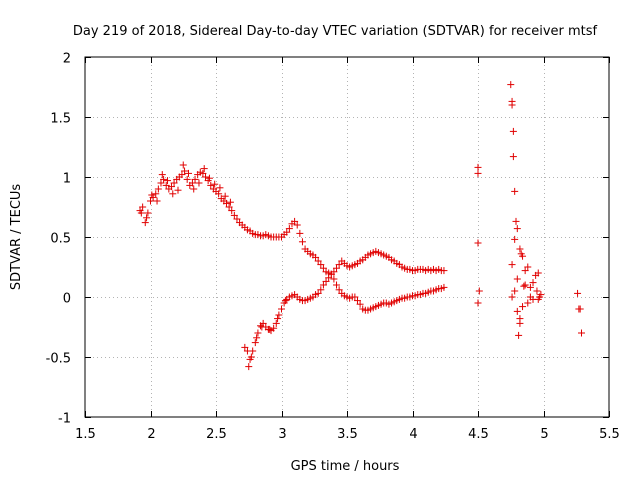 The height and width of the screenshot is (480, 640). Describe the element at coordinates (58, 359) in the screenshot. I see `y-tick-label: -0.5` at that location.